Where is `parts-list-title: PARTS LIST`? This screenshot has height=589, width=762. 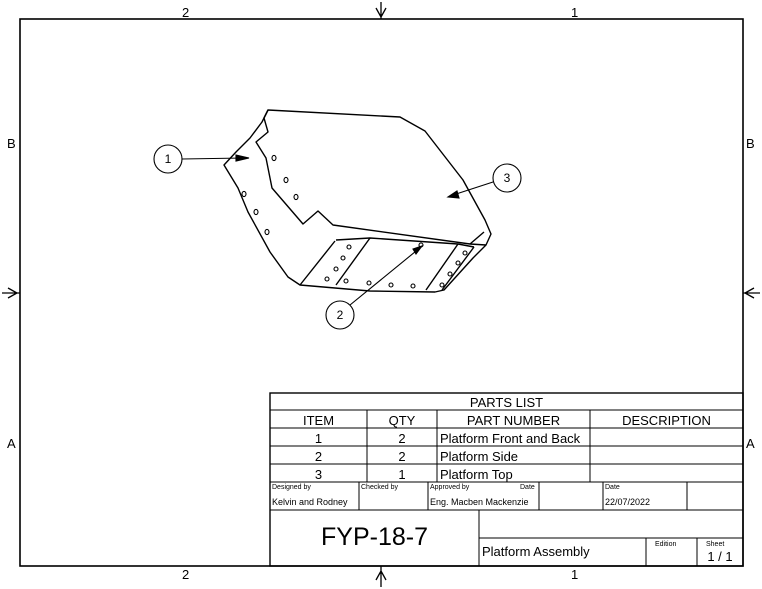
parts-list-title: PARTS LIST is located at coordinates (506, 402).